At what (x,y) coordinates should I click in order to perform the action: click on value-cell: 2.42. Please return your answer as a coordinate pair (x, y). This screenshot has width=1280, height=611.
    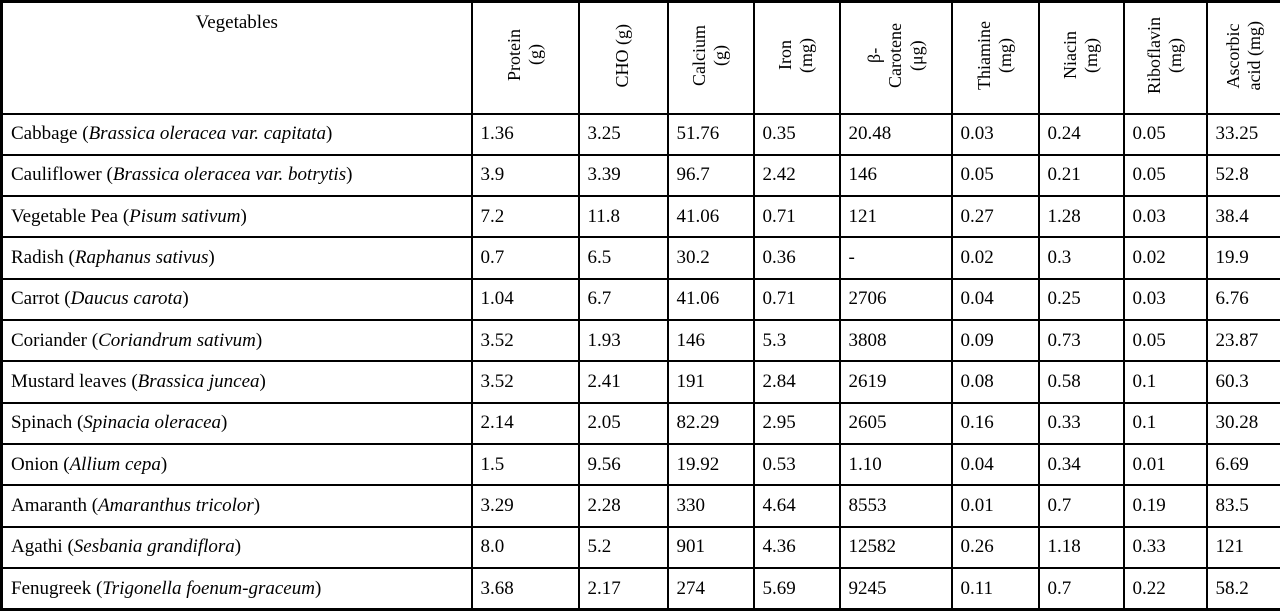
    Looking at the image, I should click on (796, 175).